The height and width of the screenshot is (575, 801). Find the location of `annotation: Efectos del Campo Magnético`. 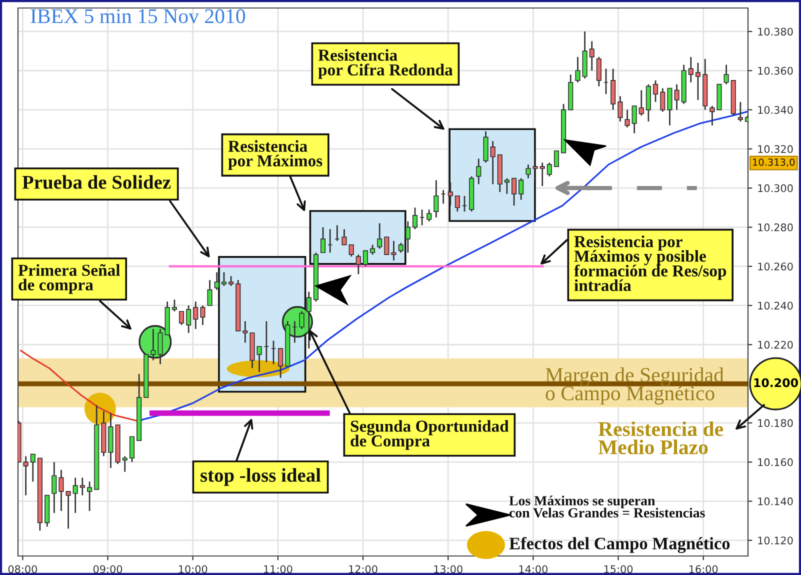

annotation: Efectos del Campo Magnético is located at coordinates (619, 545).